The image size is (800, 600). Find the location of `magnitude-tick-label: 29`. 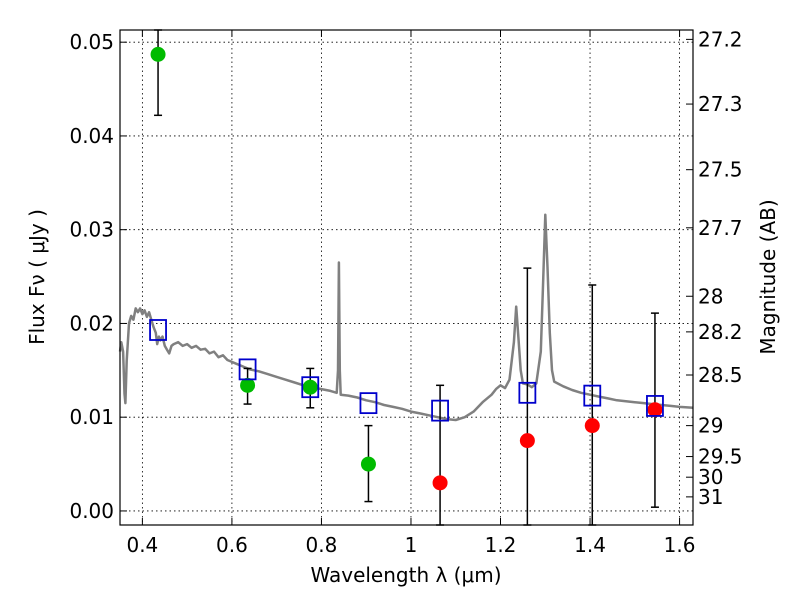

magnitude-tick-label: 29 is located at coordinates (710, 426).